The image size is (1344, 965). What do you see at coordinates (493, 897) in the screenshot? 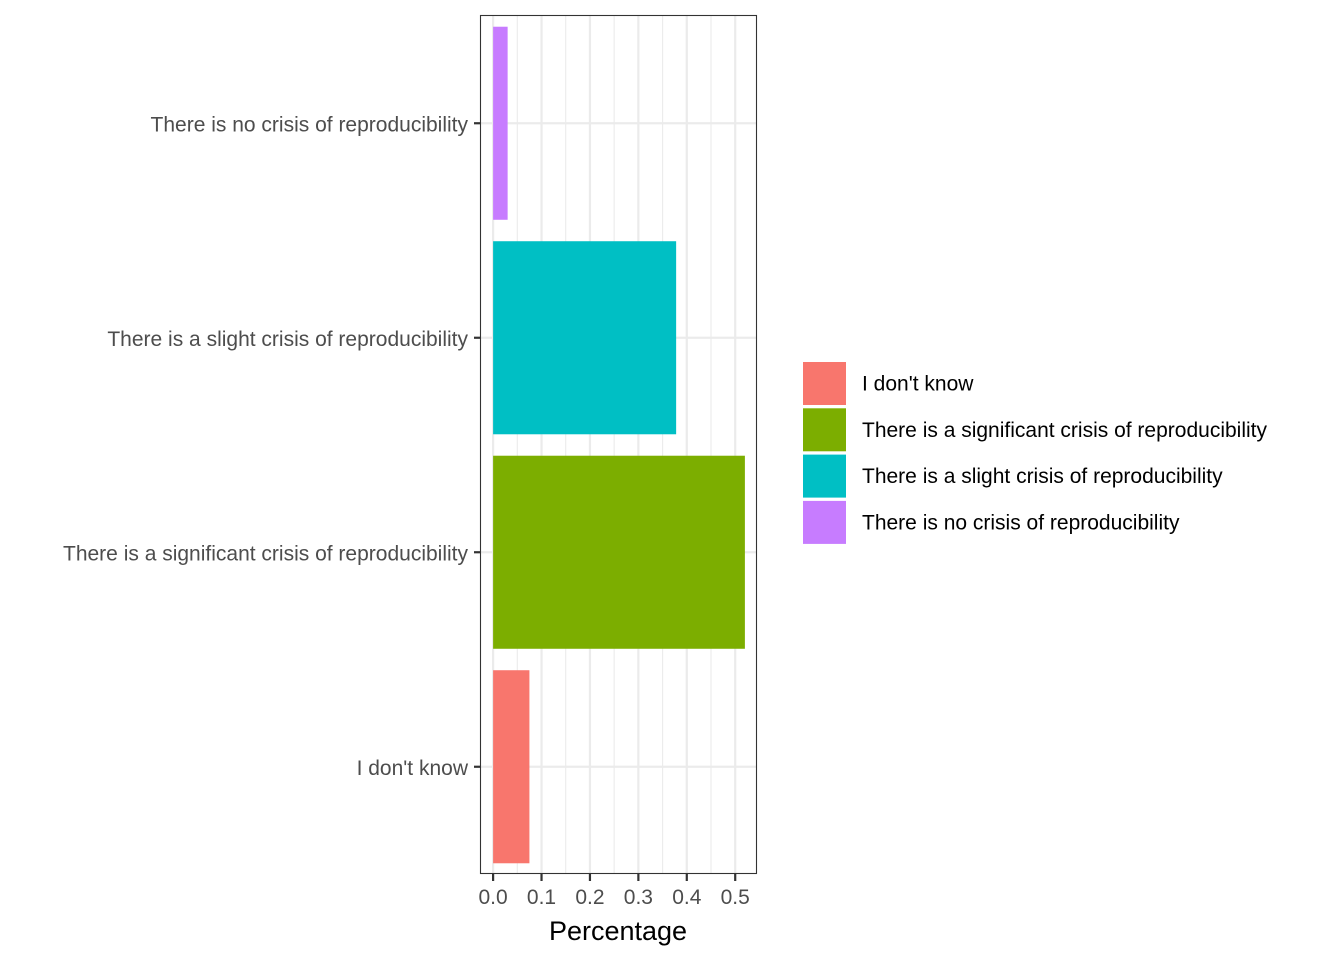
I see `x-tick-label: 0.0` at bounding box center [493, 897].